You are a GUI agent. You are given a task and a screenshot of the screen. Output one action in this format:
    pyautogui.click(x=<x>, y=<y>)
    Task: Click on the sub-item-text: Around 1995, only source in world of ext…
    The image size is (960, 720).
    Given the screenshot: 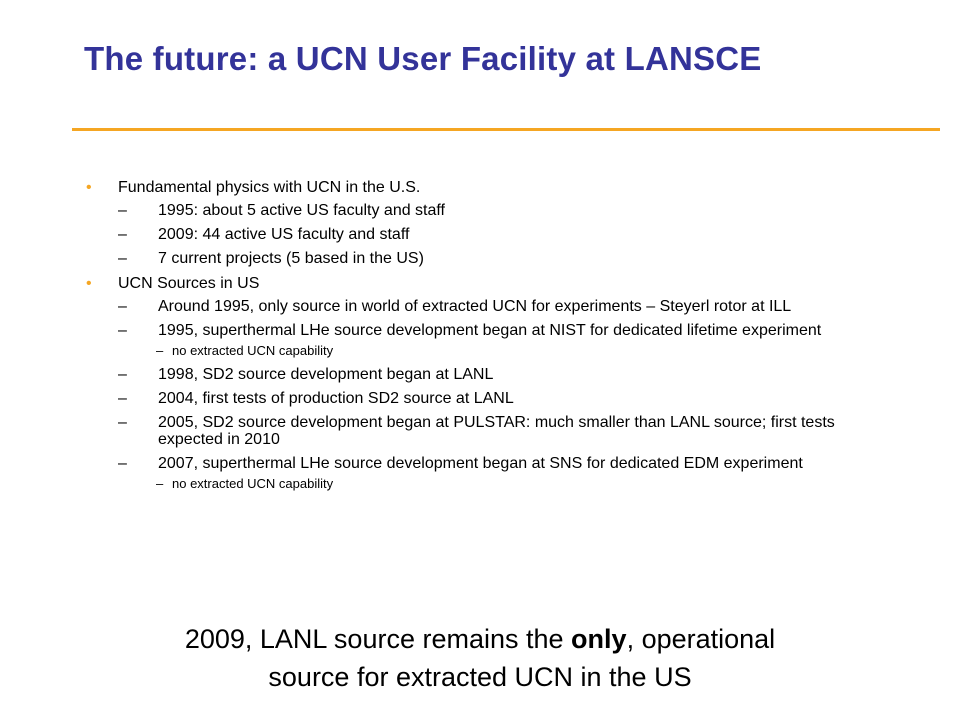 What is the action you would take?
    pyautogui.click(x=475, y=306)
    